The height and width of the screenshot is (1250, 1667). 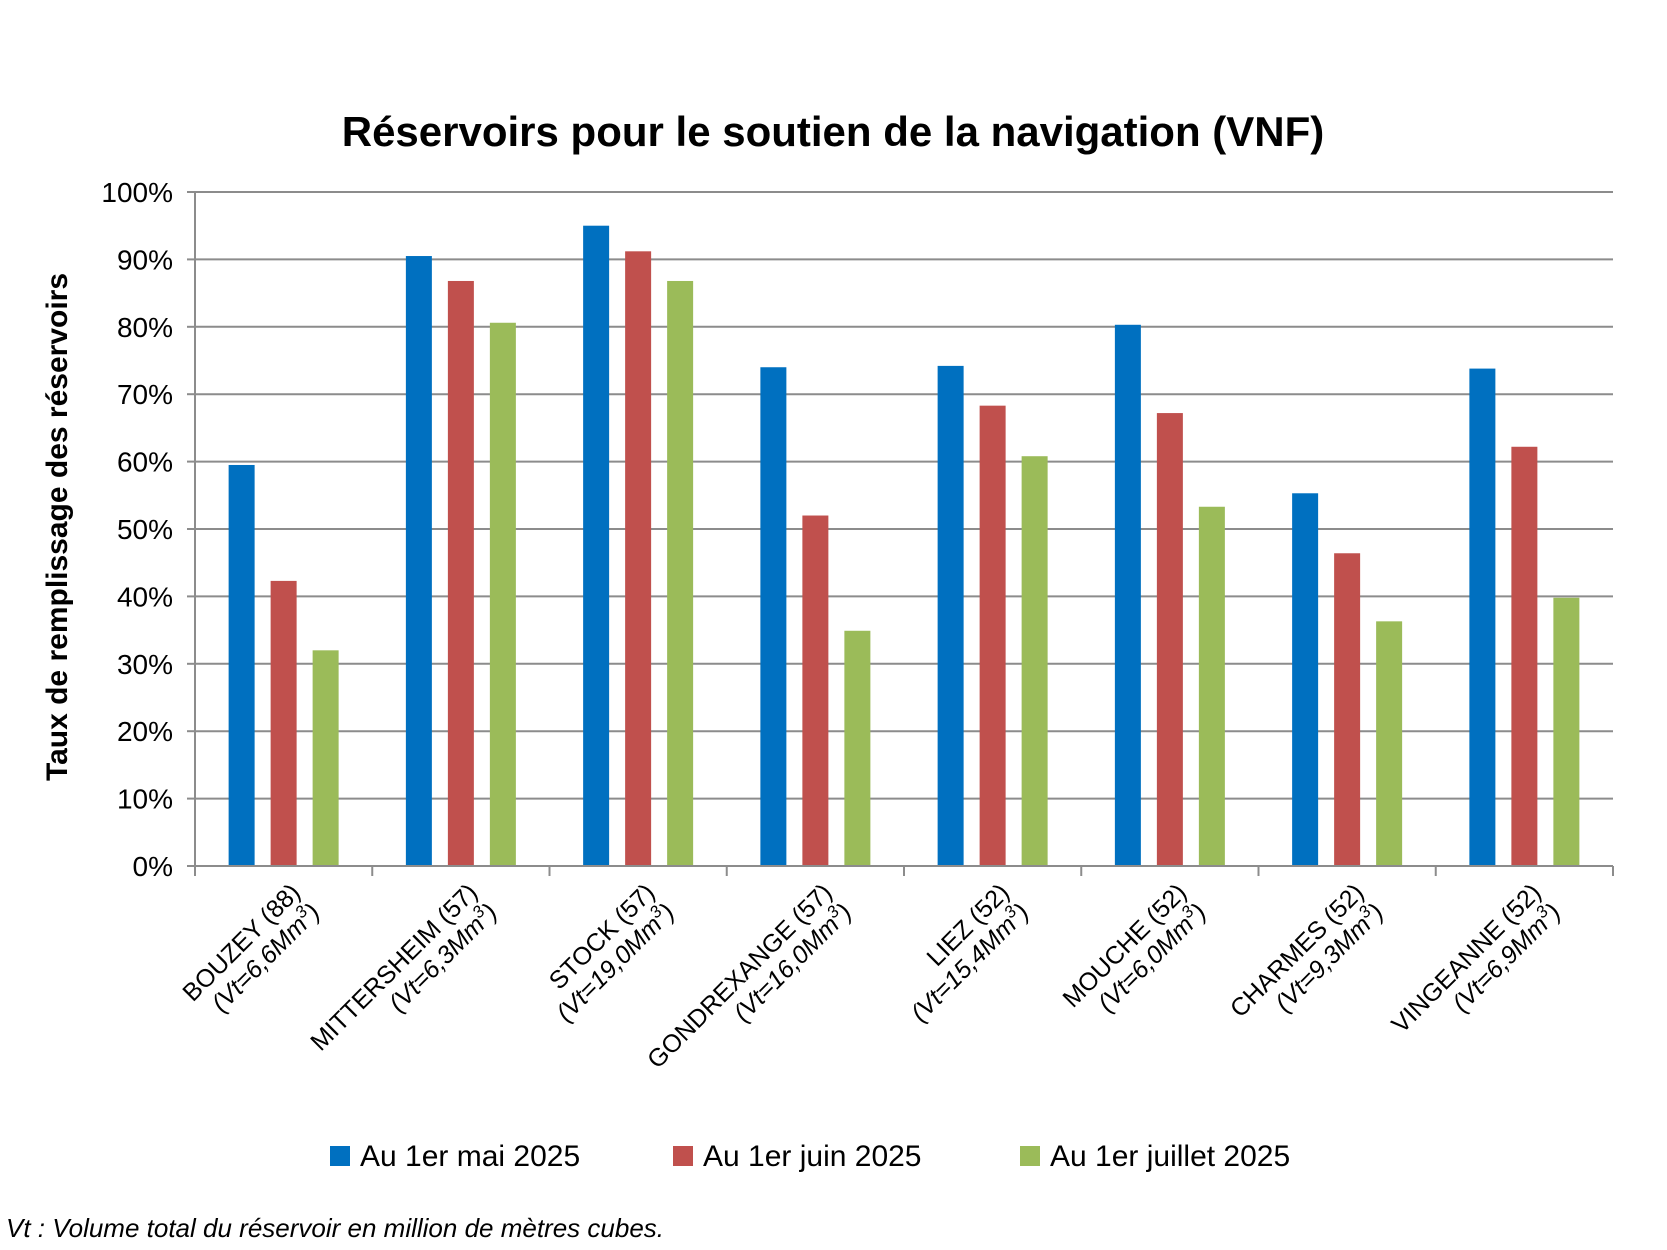 What do you see at coordinates (145, 731) in the screenshot?
I see `y-tick-label: 20%` at bounding box center [145, 731].